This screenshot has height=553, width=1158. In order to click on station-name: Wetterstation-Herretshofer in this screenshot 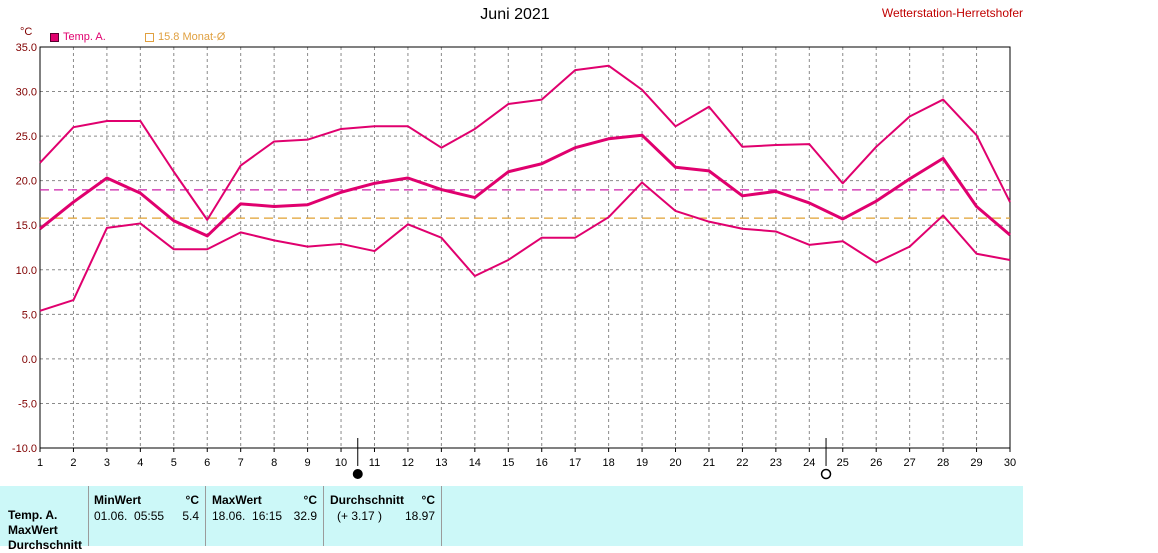, I will do `click(952, 13)`.